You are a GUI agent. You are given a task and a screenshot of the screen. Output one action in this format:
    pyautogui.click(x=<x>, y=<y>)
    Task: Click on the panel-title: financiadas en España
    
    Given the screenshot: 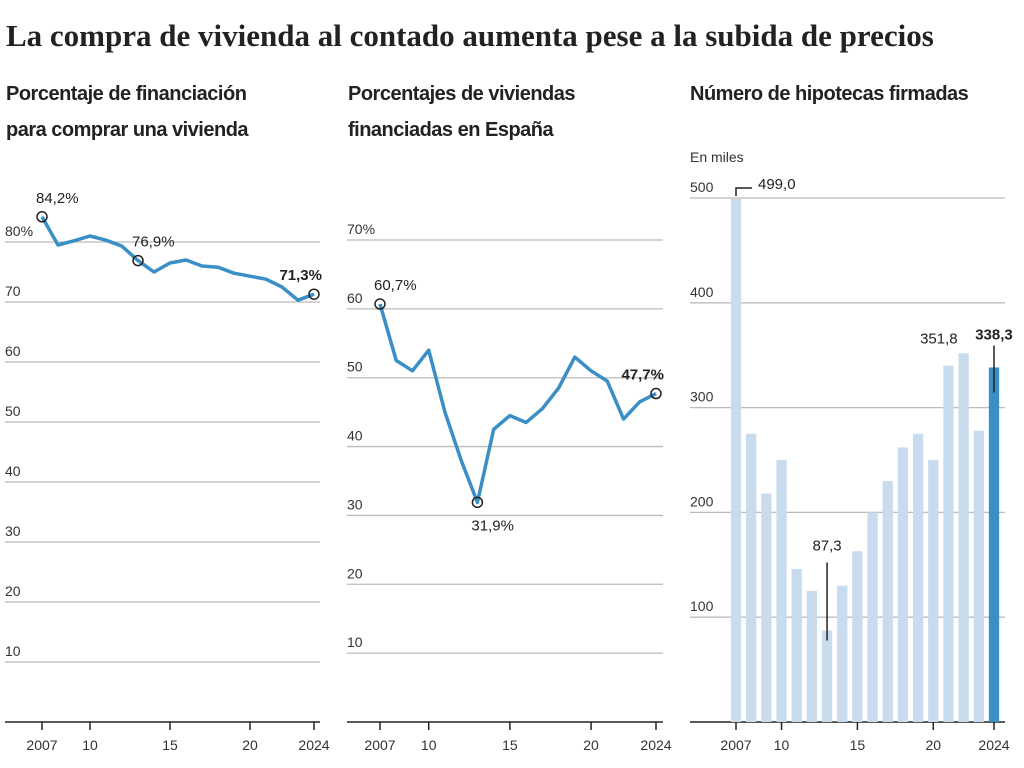 What is the action you would take?
    pyautogui.click(x=451, y=130)
    